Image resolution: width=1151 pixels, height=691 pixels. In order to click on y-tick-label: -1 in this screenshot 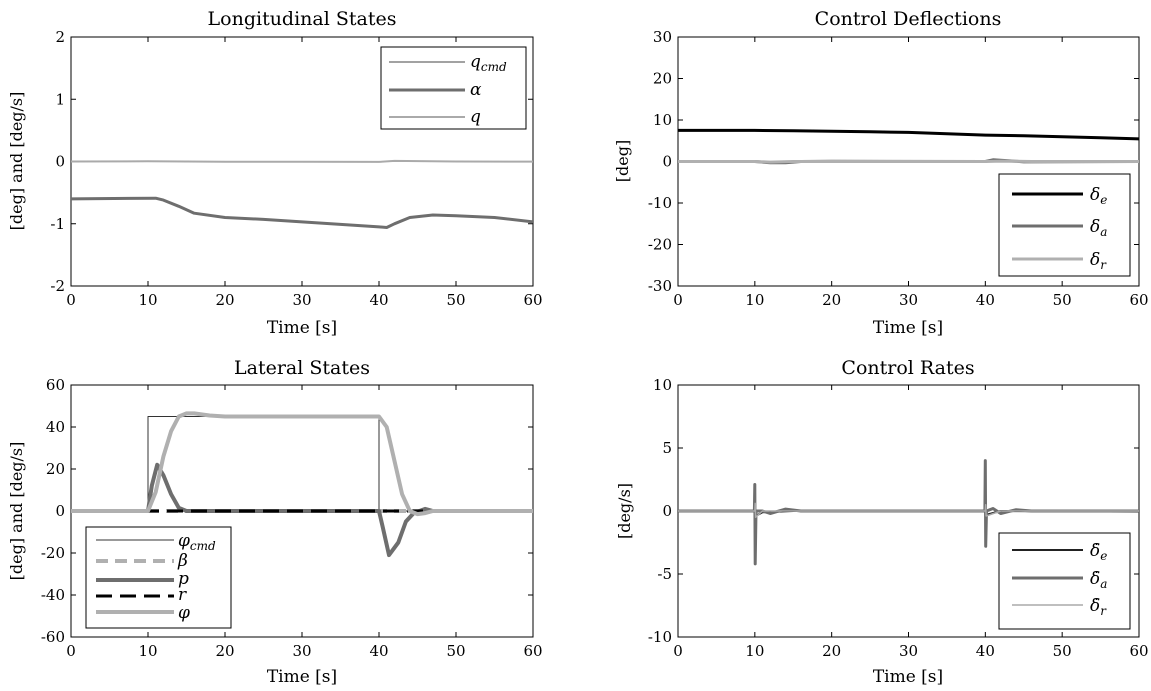, I will do `click(57, 224)`.